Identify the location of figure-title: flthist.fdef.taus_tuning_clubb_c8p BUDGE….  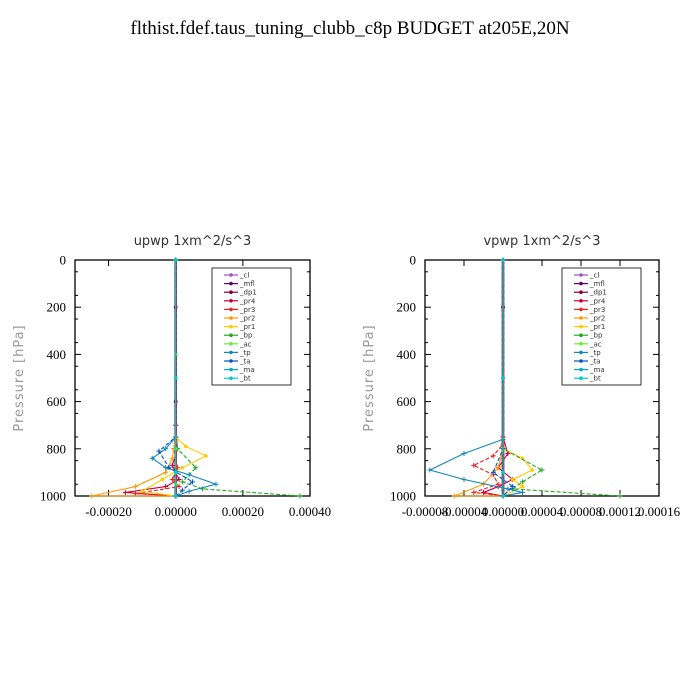
(350, 28).